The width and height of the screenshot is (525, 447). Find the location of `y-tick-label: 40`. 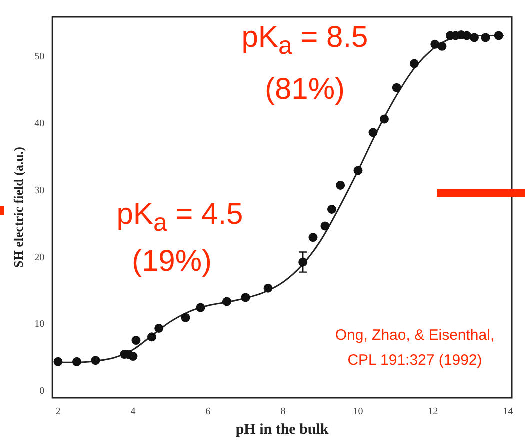

y-tick-label: 40 is located at coordinates (39, 124).